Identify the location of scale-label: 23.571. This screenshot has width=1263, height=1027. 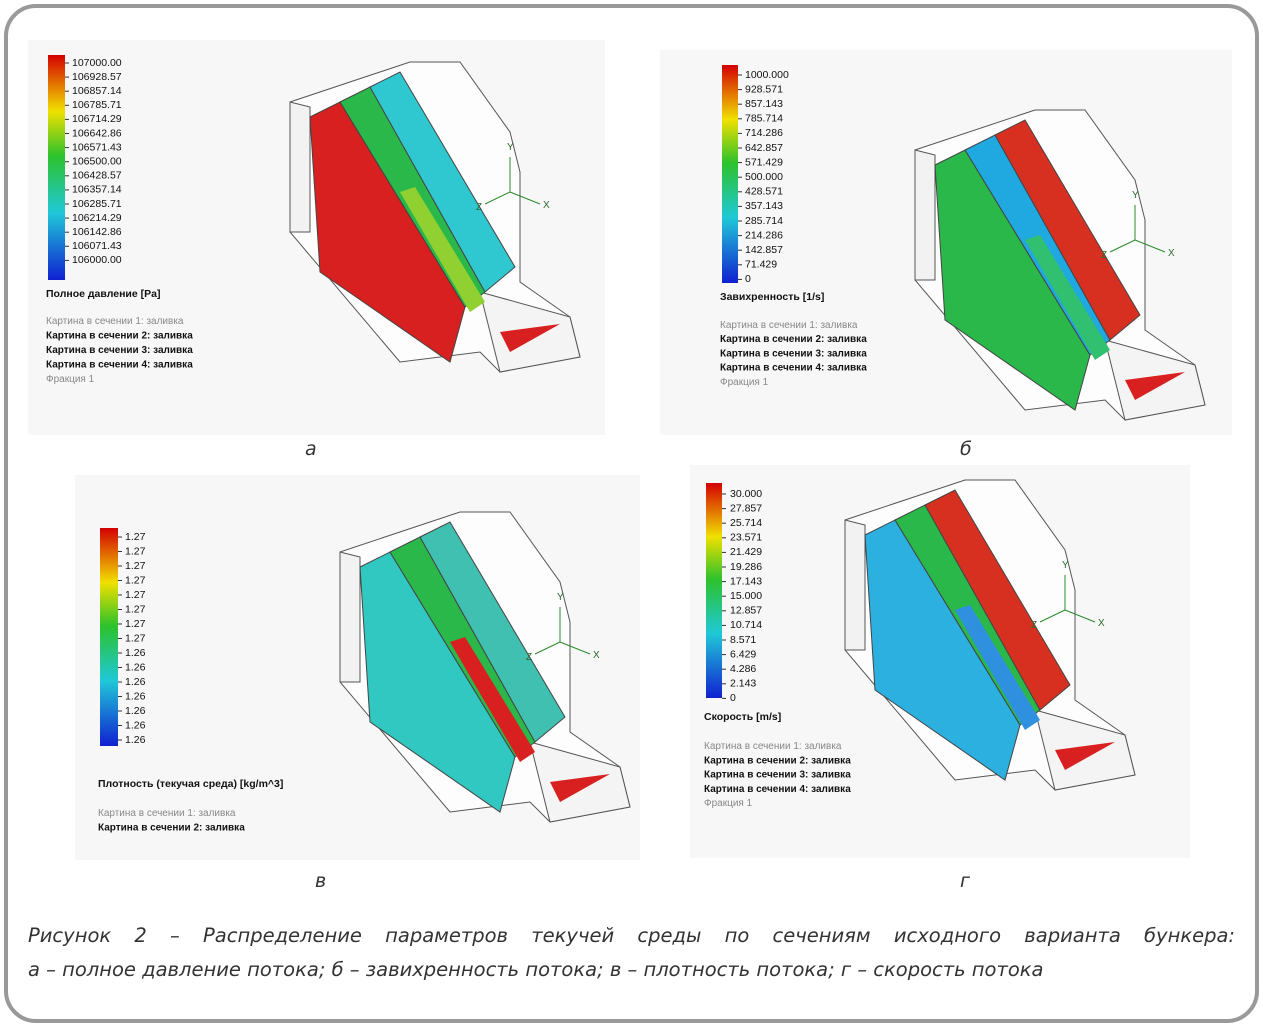
(746, 538).